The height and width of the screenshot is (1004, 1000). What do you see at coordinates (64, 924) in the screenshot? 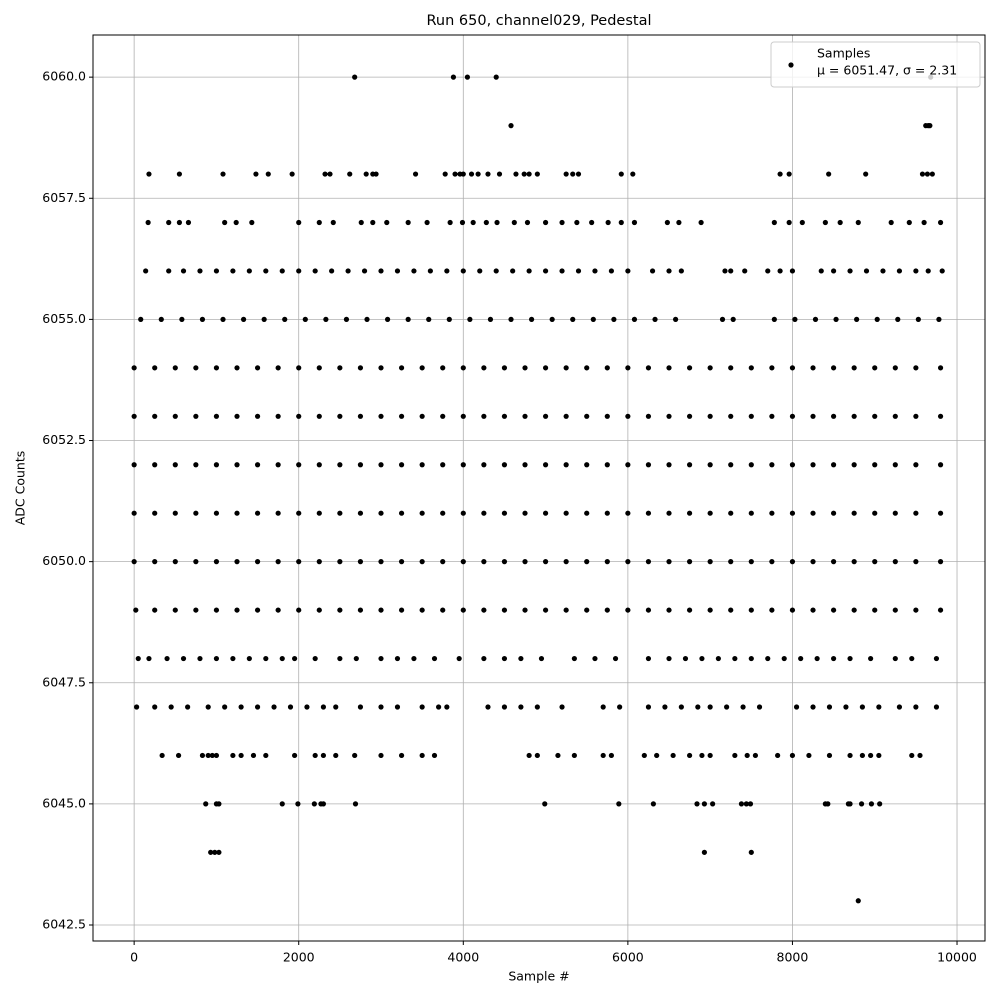
I see `y-tick-label: 6042.5` at bounding box center [64, 924].